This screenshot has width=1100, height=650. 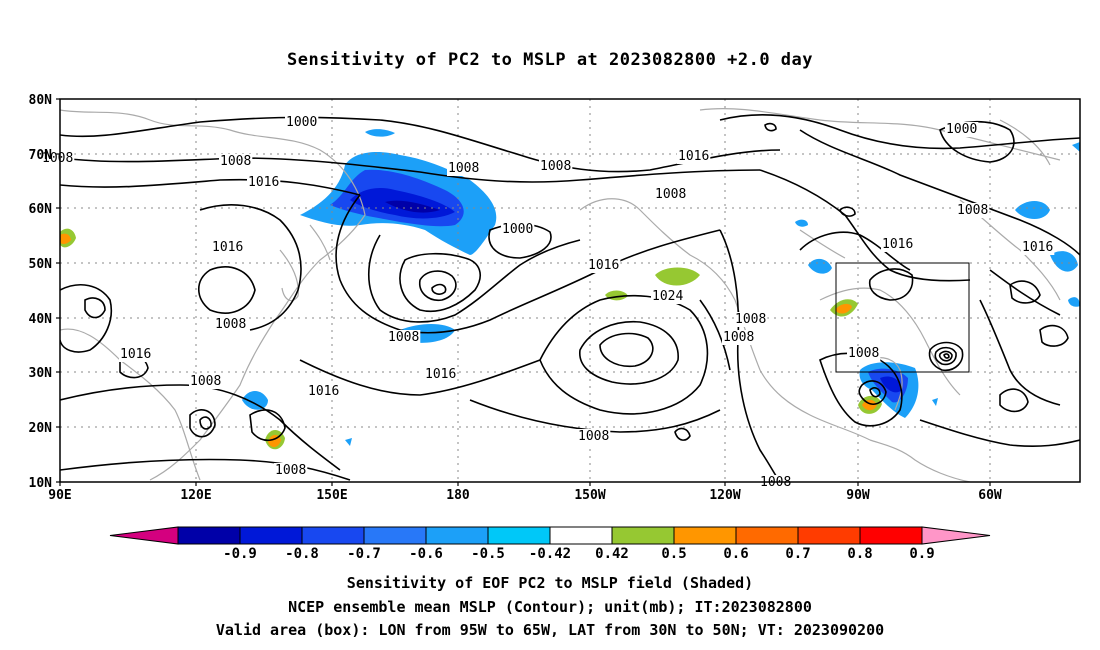 What do you see at coordinates (677, 276) in the screenshot?
I see `pos-region-central2` at bounding box center [677, 276].